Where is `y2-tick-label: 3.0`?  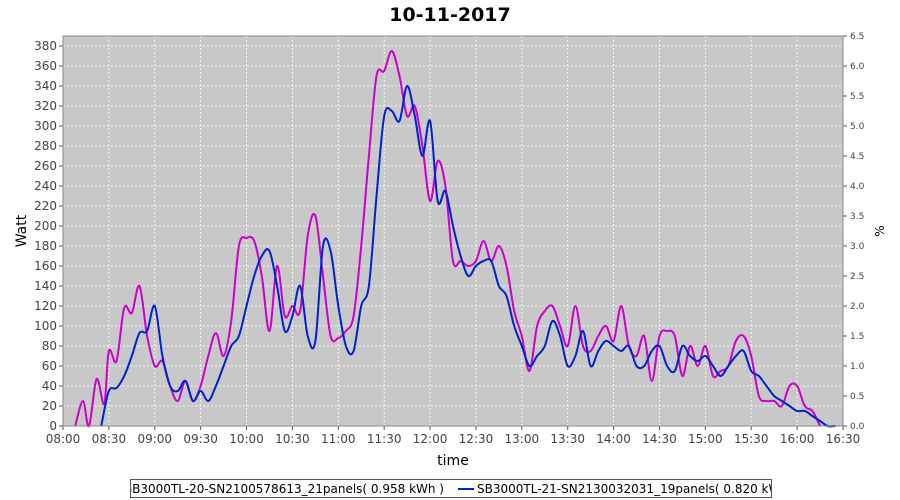
y2-tick-label: 3.0 is located at coordinates (857, 247).